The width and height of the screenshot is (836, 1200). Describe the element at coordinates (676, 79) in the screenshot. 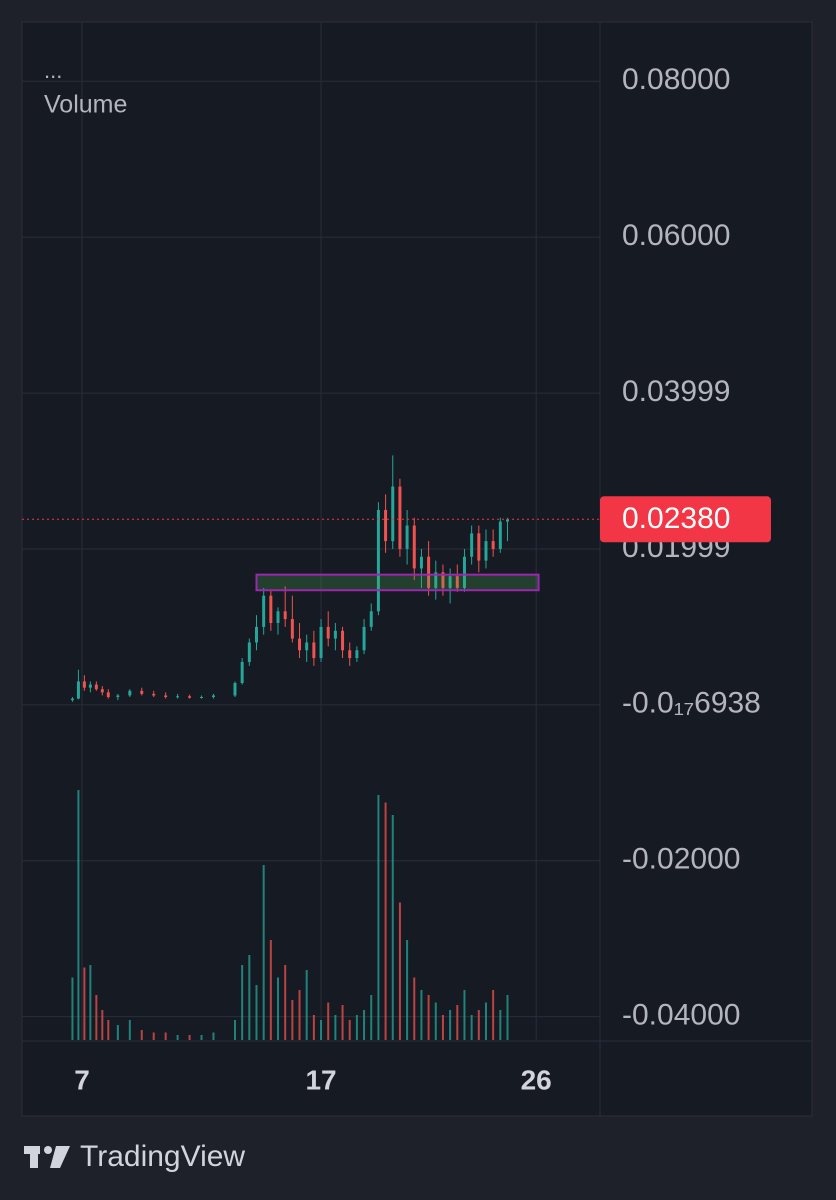

I see `y-tick-label: 0.08000` at that location.